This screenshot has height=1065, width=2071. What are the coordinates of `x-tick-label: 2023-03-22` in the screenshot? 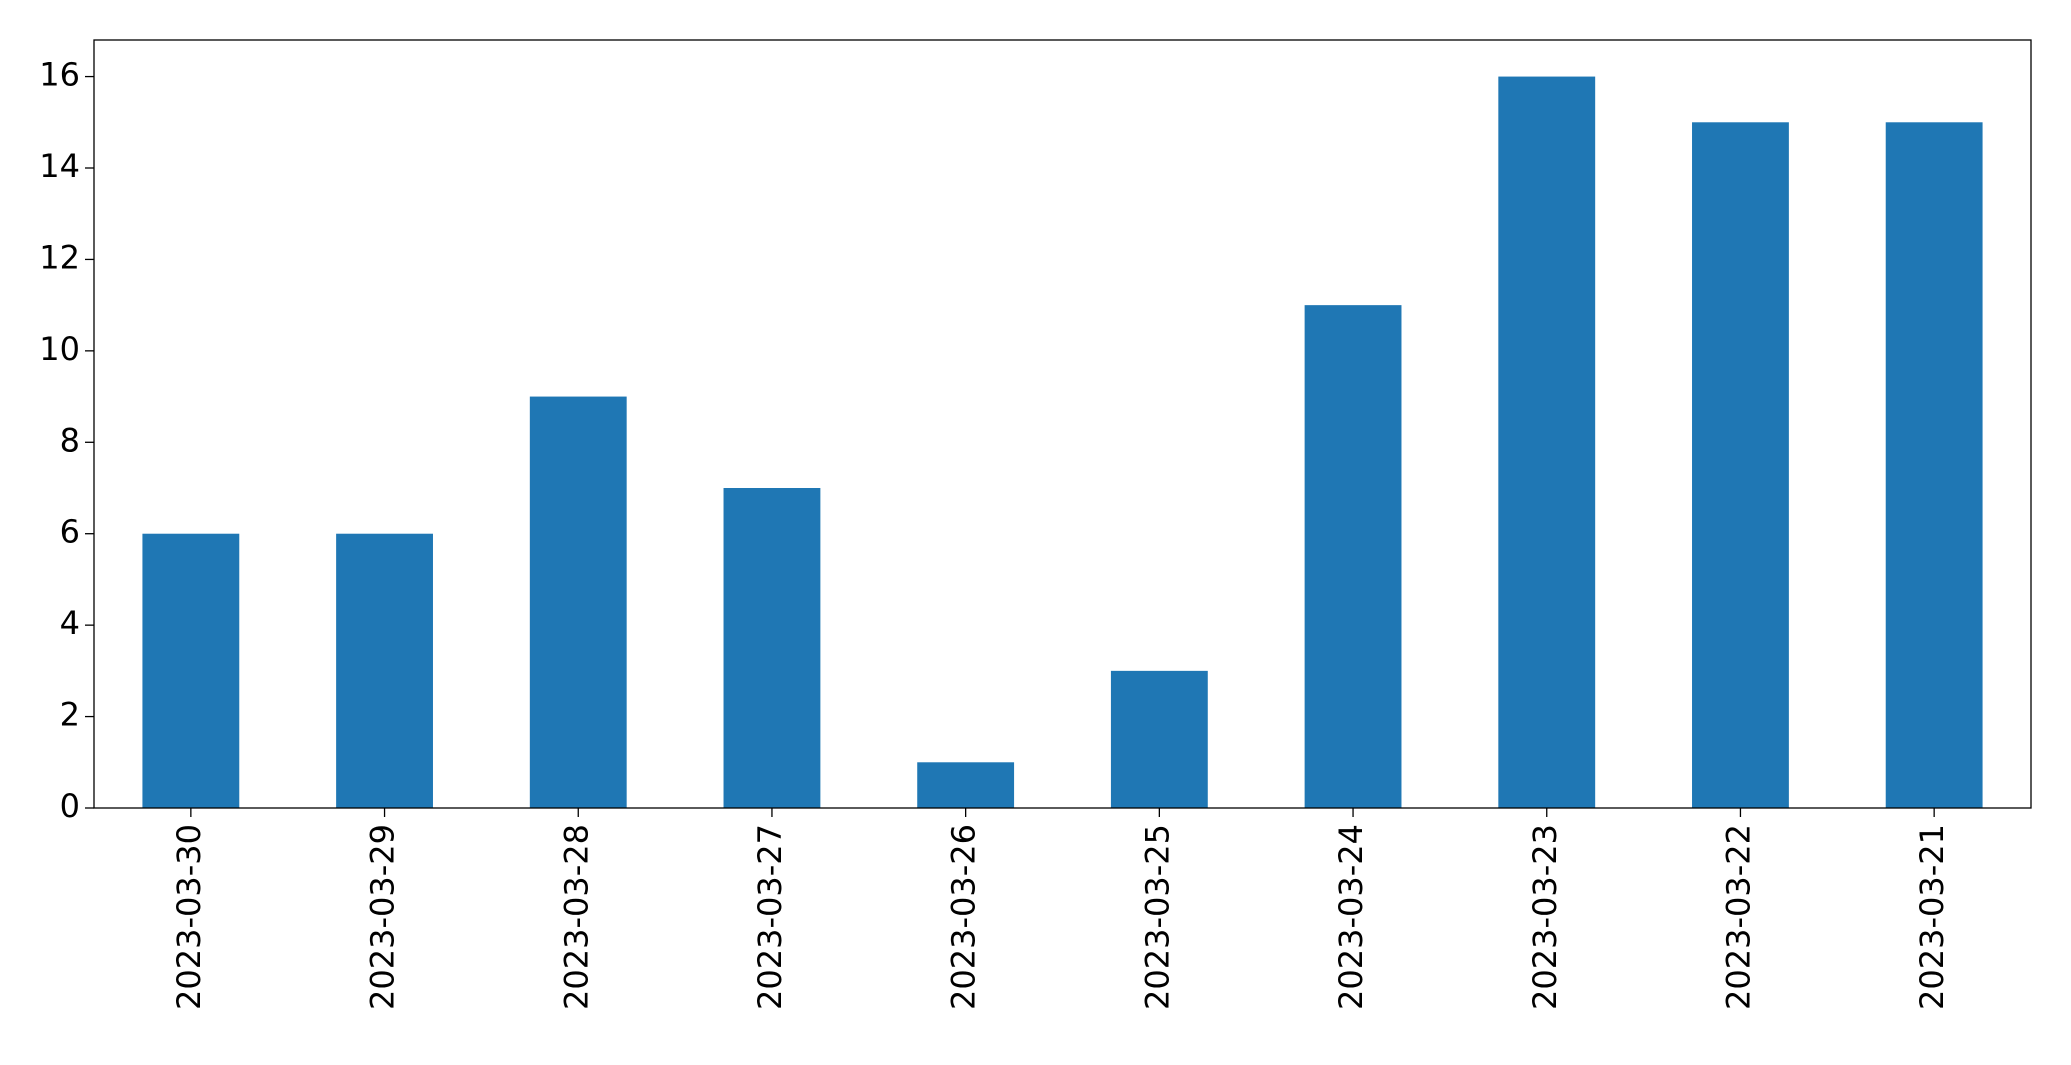 It's located at (1738, 917).